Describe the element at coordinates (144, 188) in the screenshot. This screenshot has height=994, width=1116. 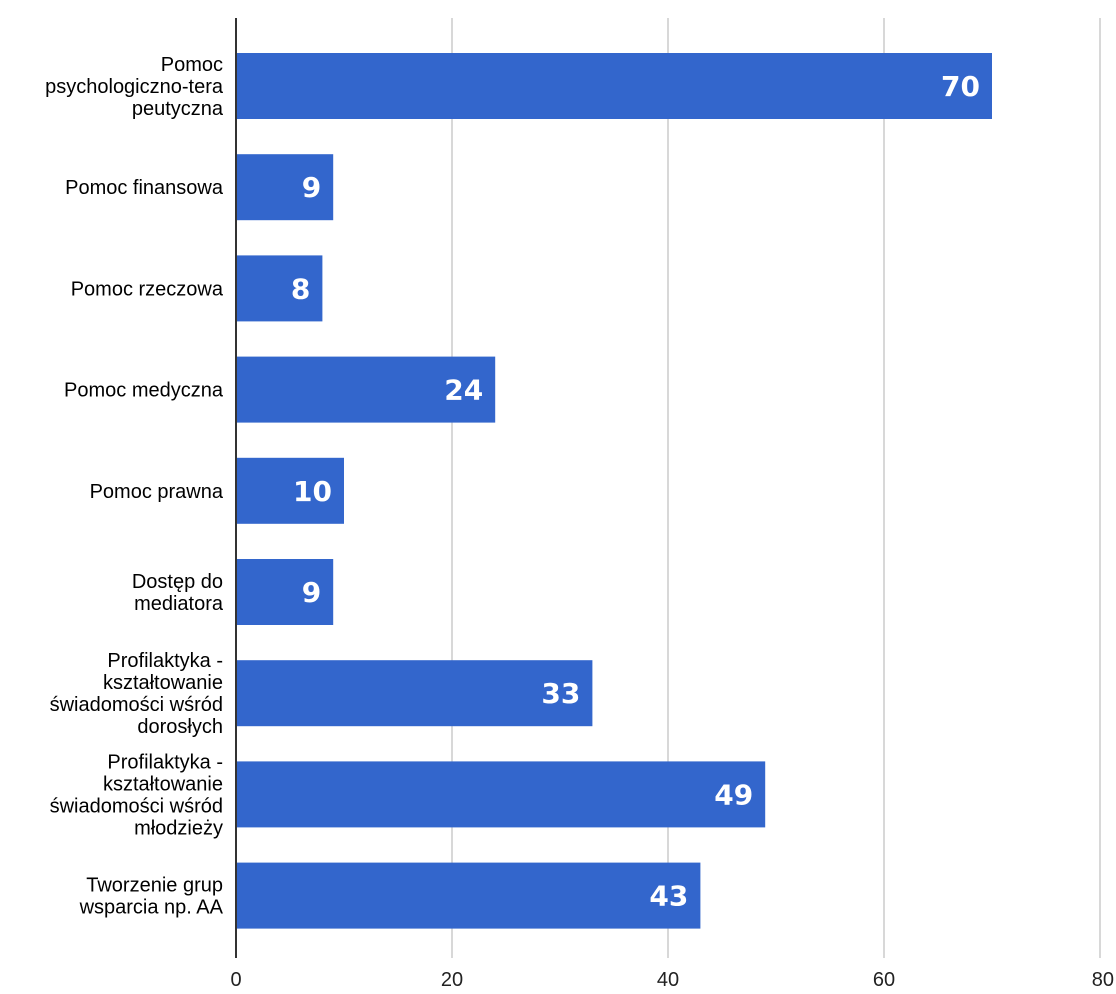
I see `category-label: Pomoc finansowa` at that location.